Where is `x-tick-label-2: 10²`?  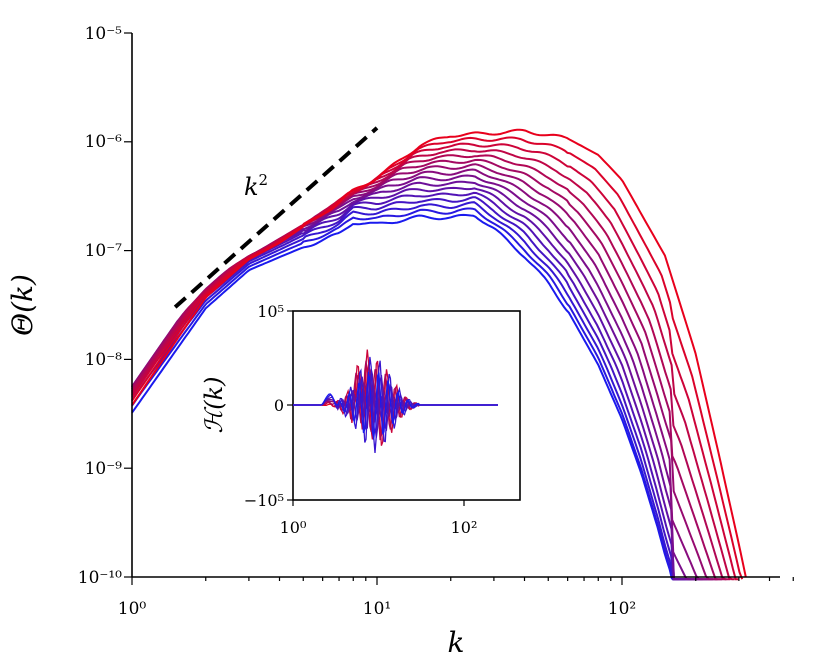 x-tick-label-2: 10² is located at coordinates (622, 609).